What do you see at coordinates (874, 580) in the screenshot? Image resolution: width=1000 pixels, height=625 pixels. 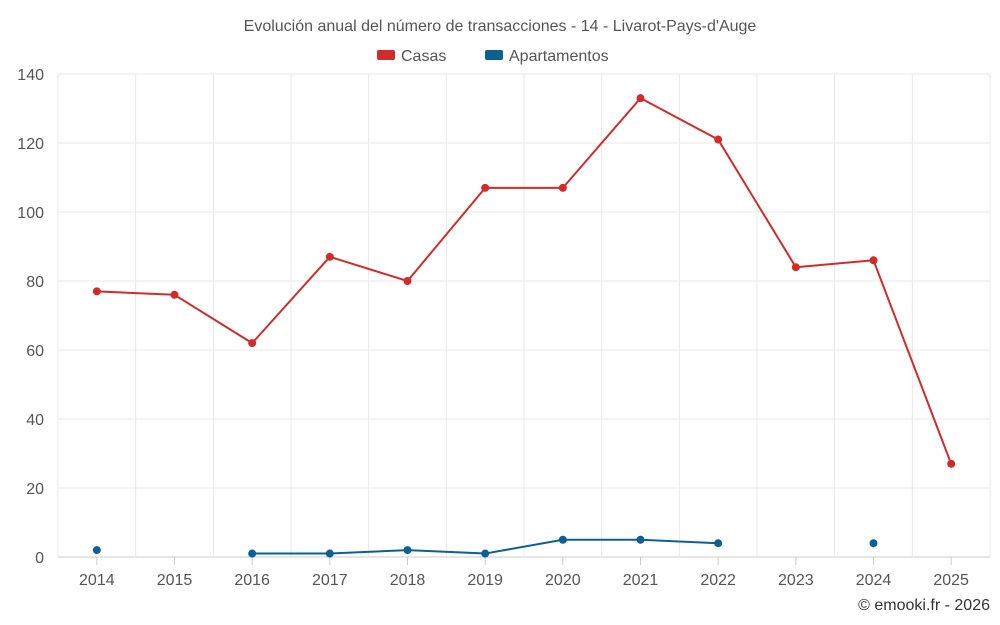 I see `x-tick-label: 2024` at bounding box center [874, 580].